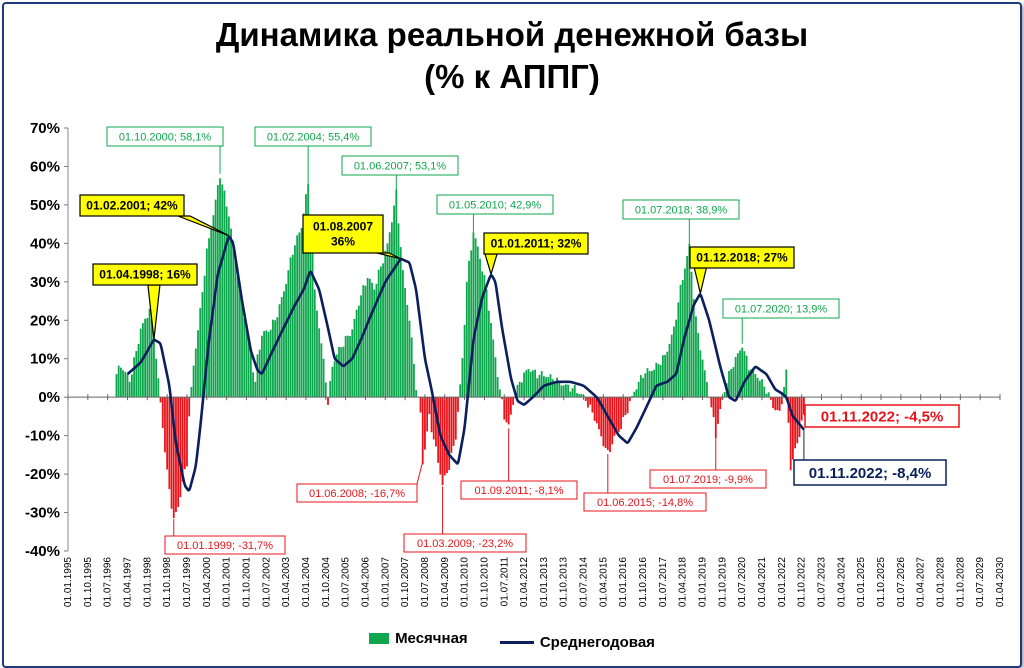 This screenshot has height=668, width=1024. Describe the element at coordinates (45, 166) in the screenshot. I see `y-tick-label: 60%` at that location.